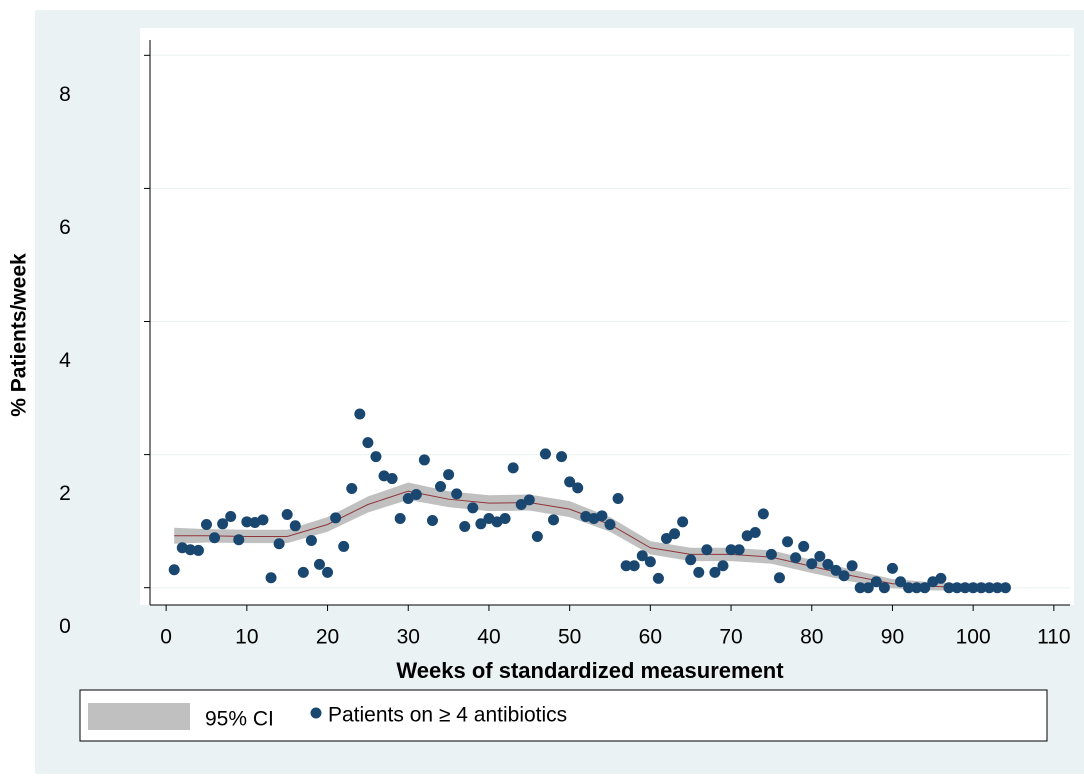 This screenshot has height=779, width=1084. Describe the element at coordinates (65, 493) in the screenshot. I see `y-tick-label: 2` at that location.